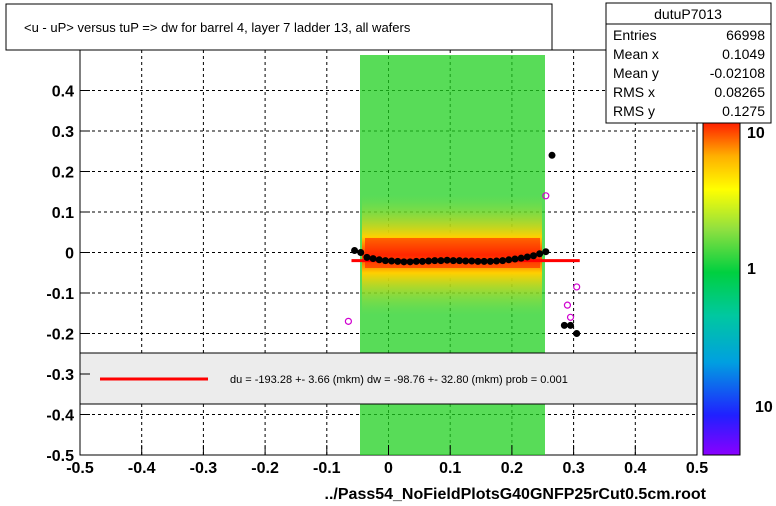 The height and width of the screenshot is (506, 776). I want to click on y-tick-label: -0.4, so click(60, 416).